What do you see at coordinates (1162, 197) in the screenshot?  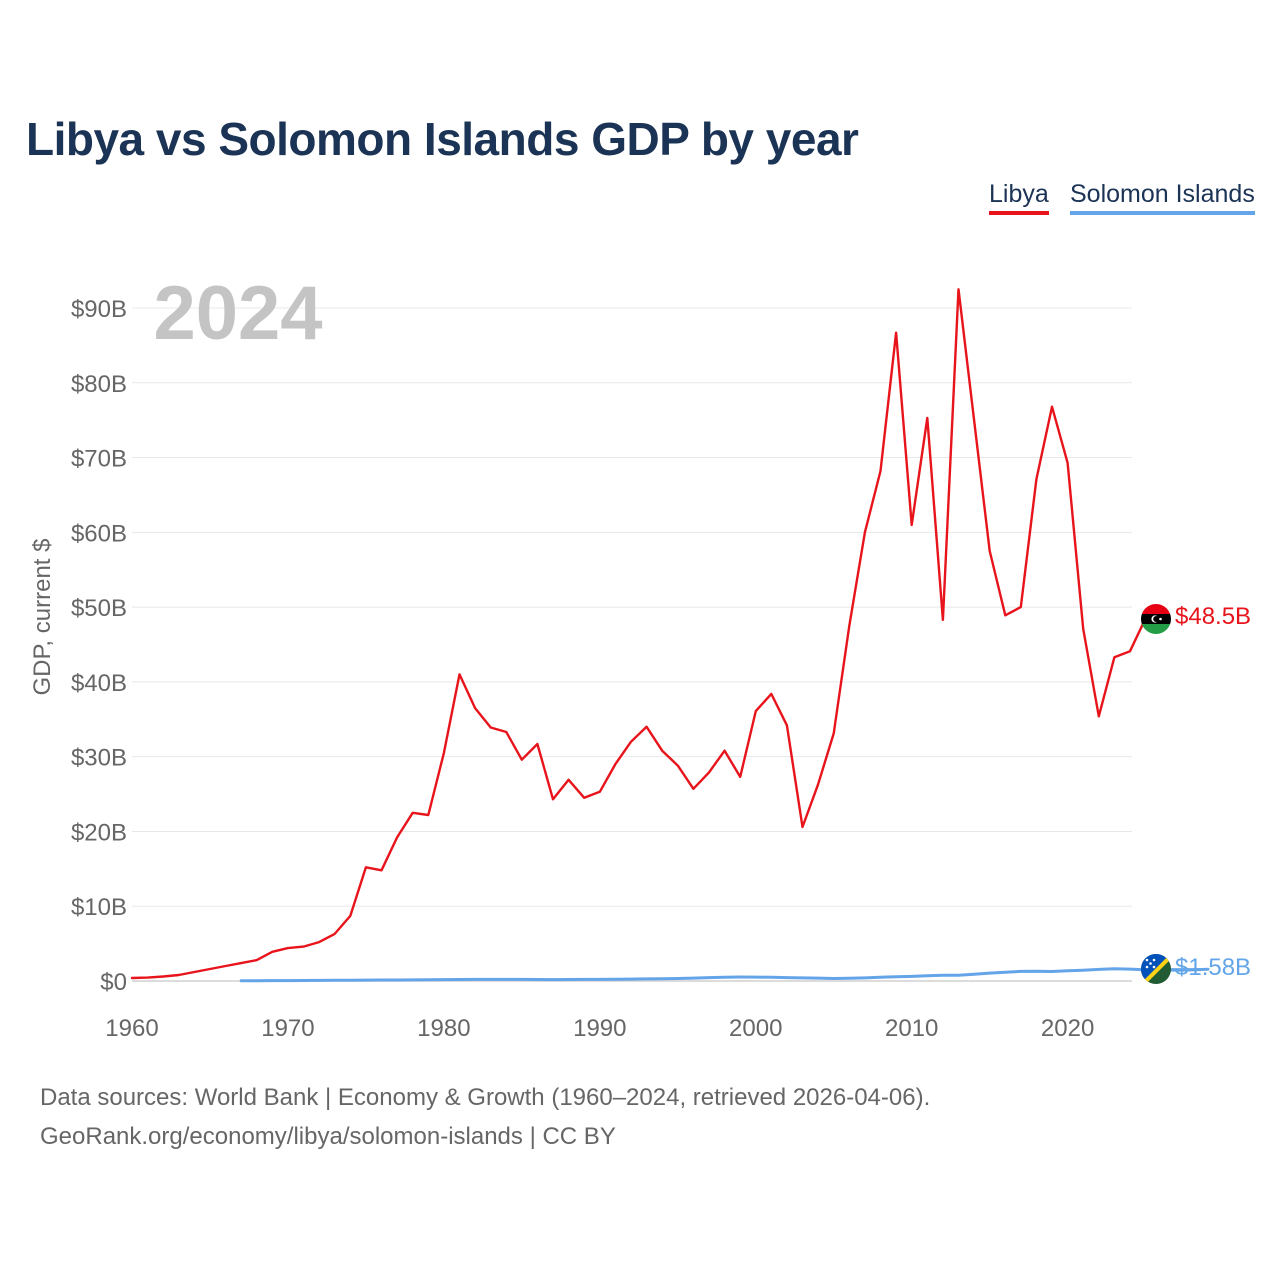 I see `legend-solomon-islands: Solomon Islands` at bounding box center [1162, 197].